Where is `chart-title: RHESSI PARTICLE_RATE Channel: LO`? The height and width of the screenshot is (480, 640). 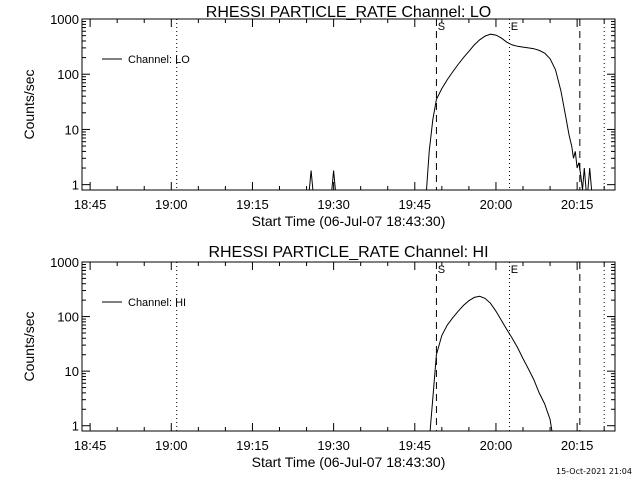 chart-title: RHESSI PARTICLE_RATE Channel: LO is located at coordinates (348, 12).